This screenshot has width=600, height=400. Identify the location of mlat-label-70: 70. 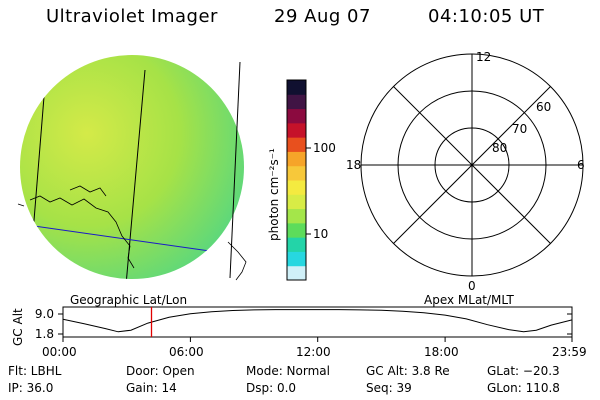
(519, 129).